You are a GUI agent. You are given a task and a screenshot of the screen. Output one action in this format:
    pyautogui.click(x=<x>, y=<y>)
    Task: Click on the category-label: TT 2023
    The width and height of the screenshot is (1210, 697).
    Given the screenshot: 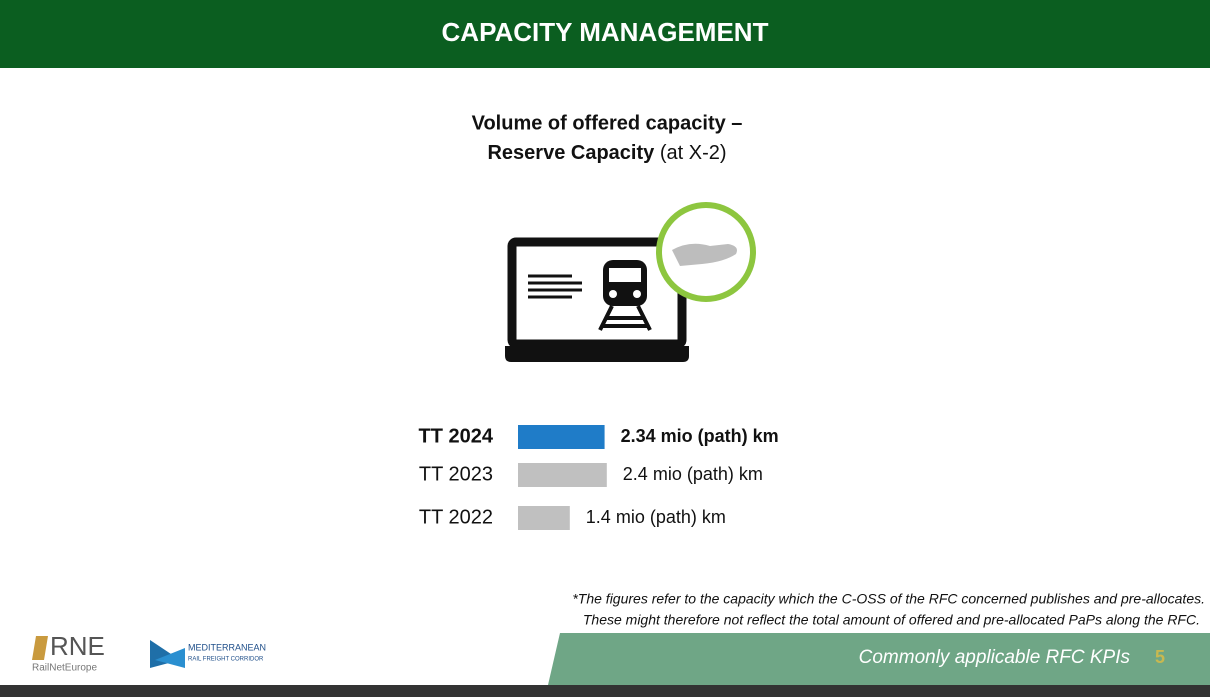 What is the action you would take?
    pyautogui.click(x=456, y=474)
    